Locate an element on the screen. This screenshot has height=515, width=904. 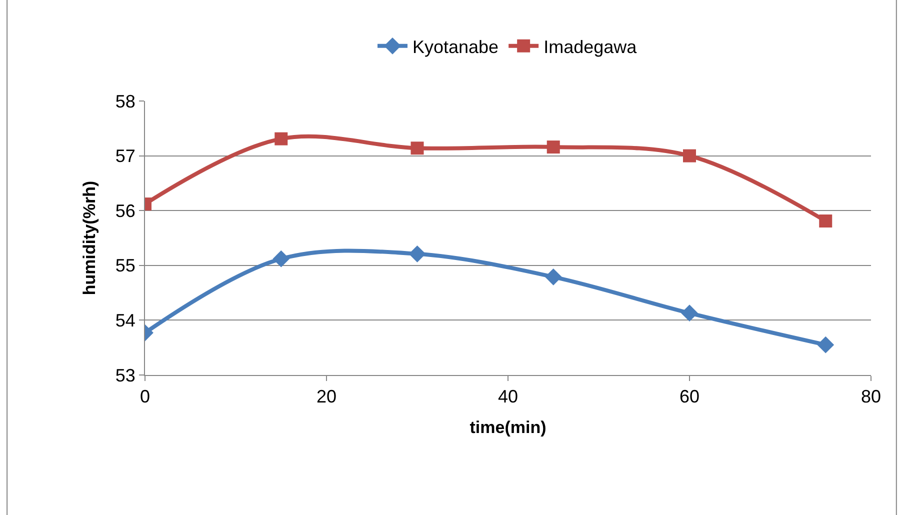
legend-label: Imadegawa is located at coordinates (591, 46).